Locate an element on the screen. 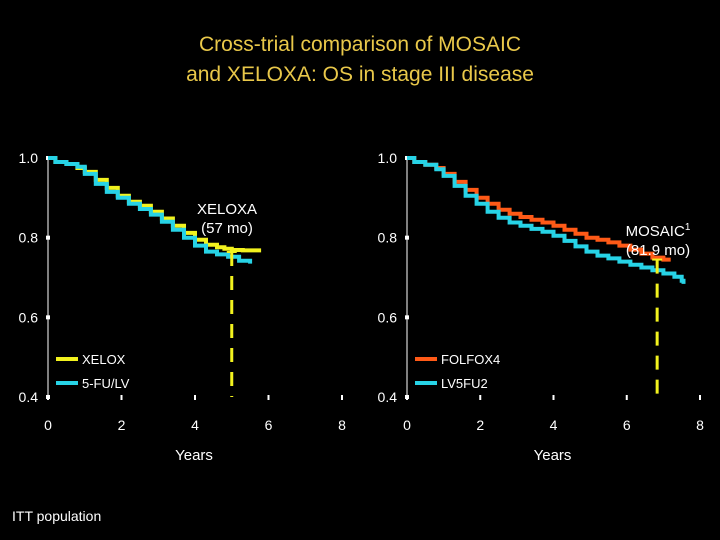  legend-label: LV5FU2 is located at coordinates (464, 383).